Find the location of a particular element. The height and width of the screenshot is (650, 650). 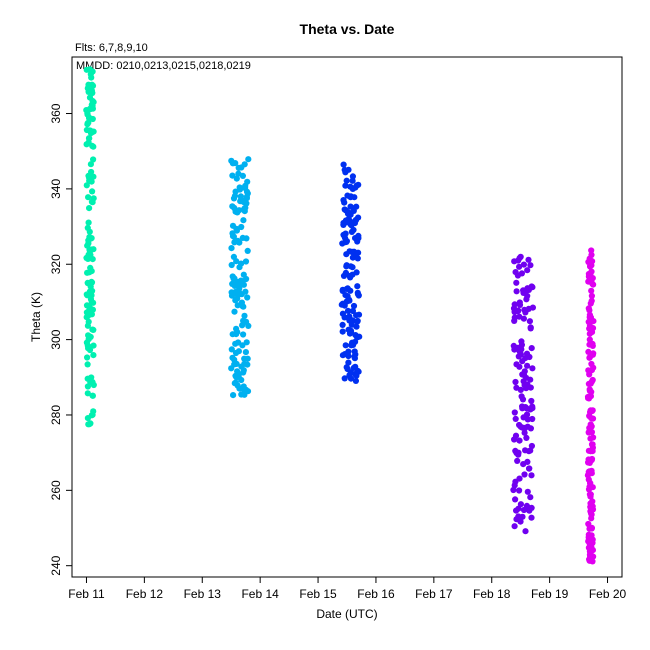

x-tick-label: Feb 18 is located at coordinates (492, 594).